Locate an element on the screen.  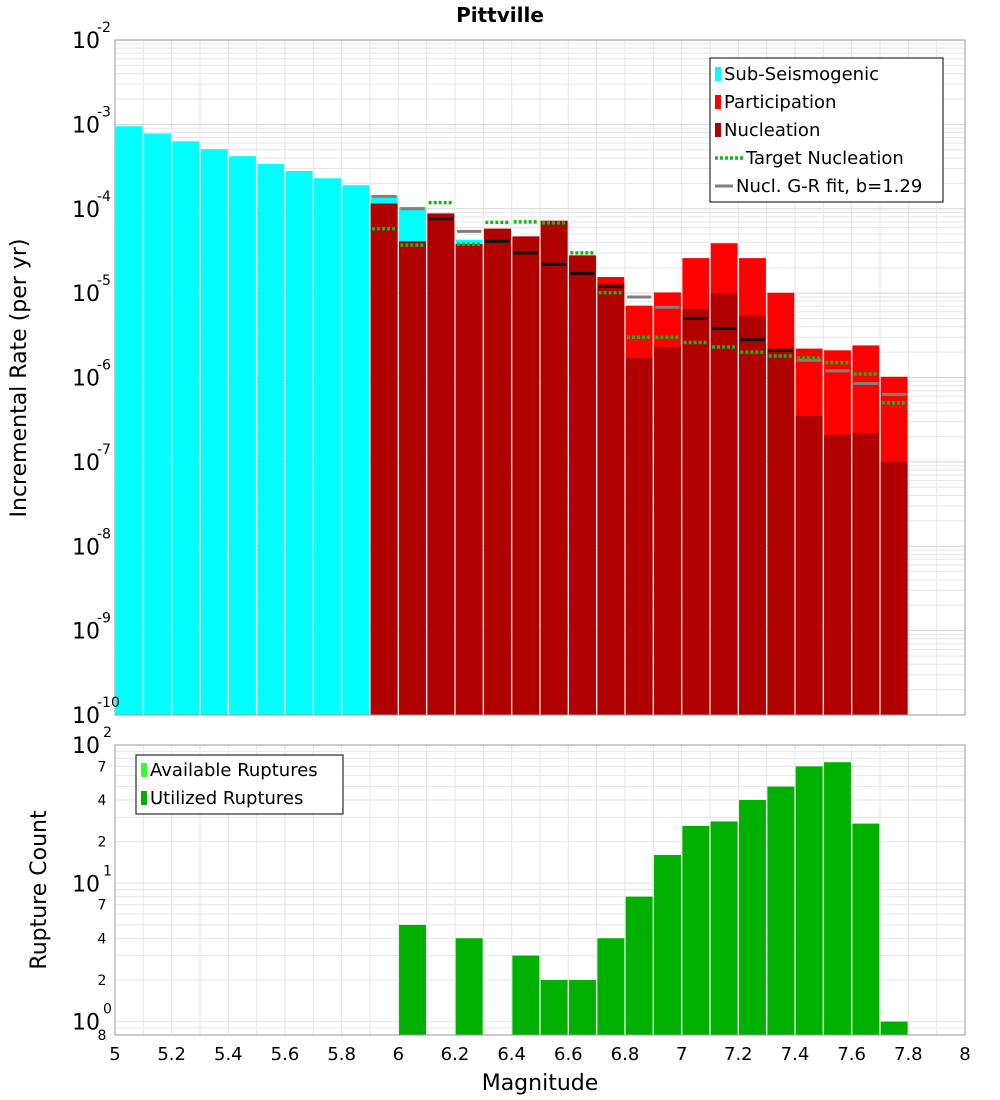
y-tick-exponent: -2 is located at coordinates (104, 28).